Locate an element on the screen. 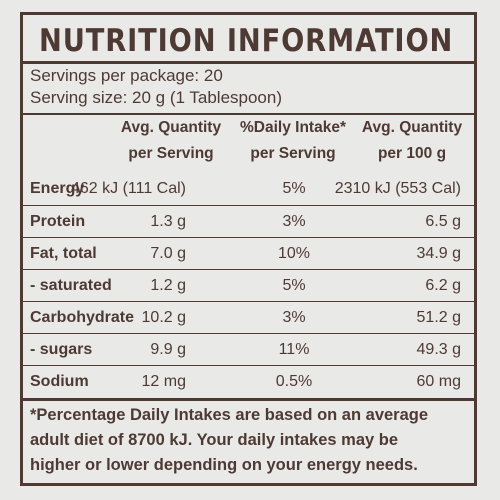  per-serving-value: 7.0 g is located at coordinates (168, 253).